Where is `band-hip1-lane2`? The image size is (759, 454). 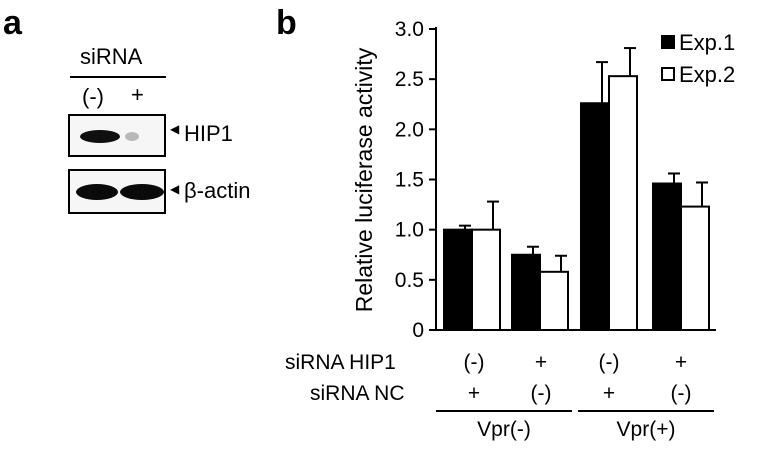 band-hip1-lane2 is located at coordinates (132, 136).